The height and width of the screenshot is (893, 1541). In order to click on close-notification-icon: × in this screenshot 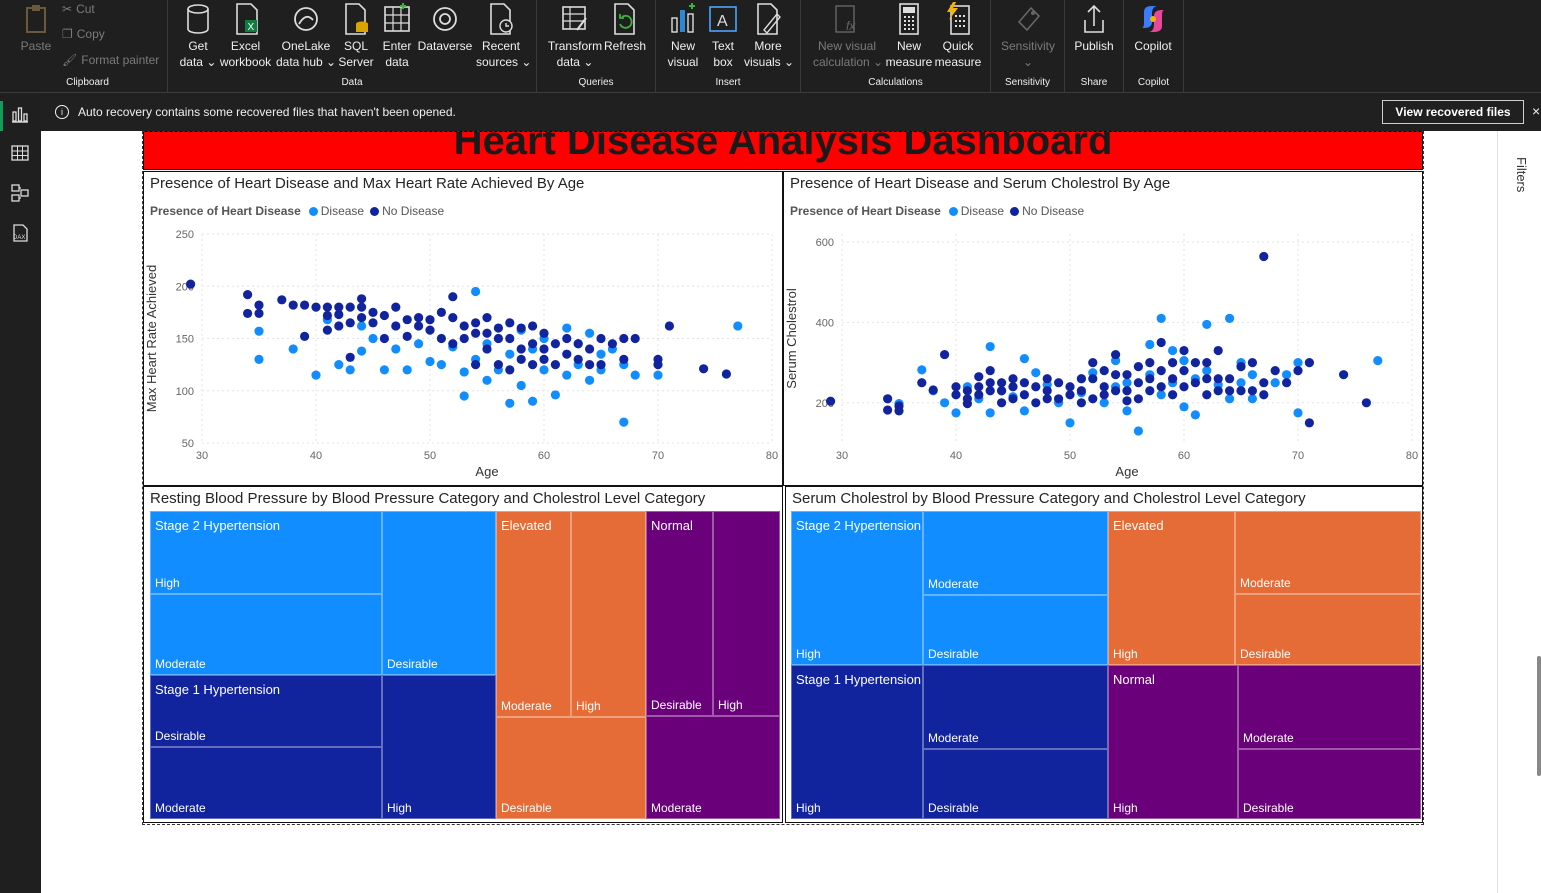, I will do `click(1536, 111)`.